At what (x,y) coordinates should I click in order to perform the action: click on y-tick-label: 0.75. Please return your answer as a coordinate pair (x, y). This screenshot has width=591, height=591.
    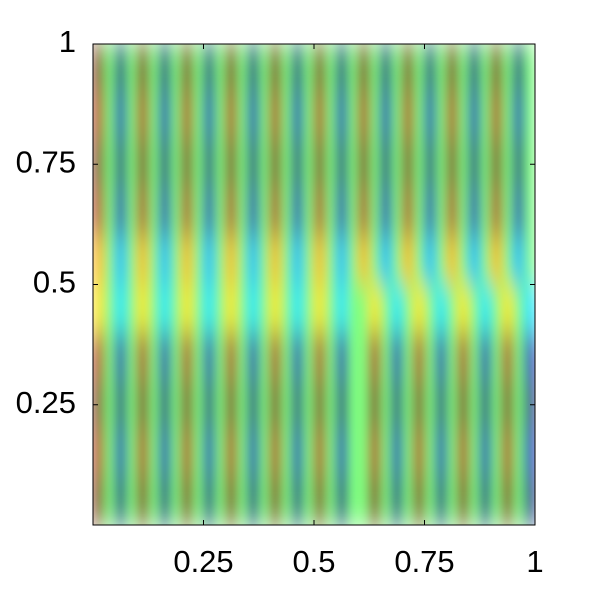
    Looking at the image, I should click on (46, 161).